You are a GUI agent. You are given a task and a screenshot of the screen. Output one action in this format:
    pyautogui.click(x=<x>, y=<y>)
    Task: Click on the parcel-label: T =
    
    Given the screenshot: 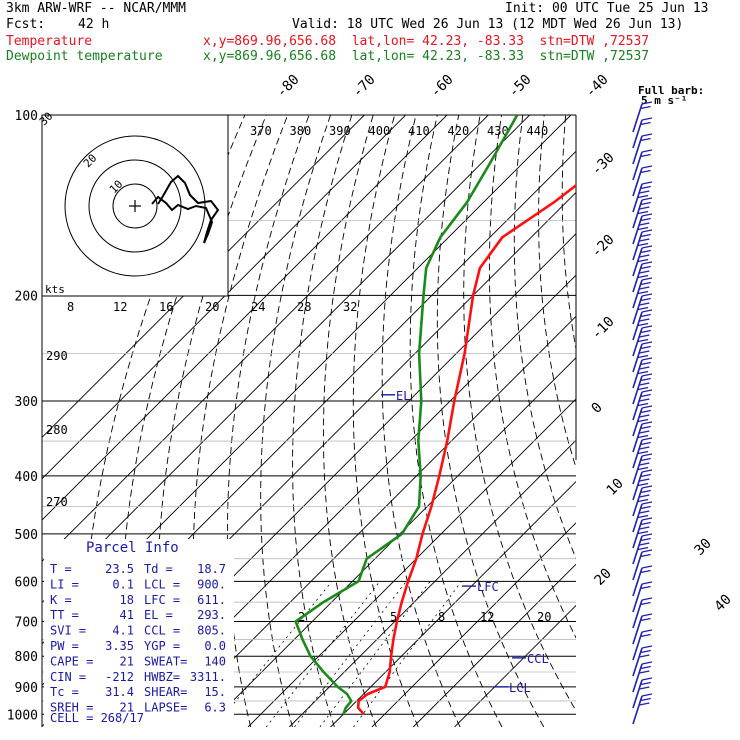 What is the action you would take?
    pyautogui.click(x=61, y=569)
    